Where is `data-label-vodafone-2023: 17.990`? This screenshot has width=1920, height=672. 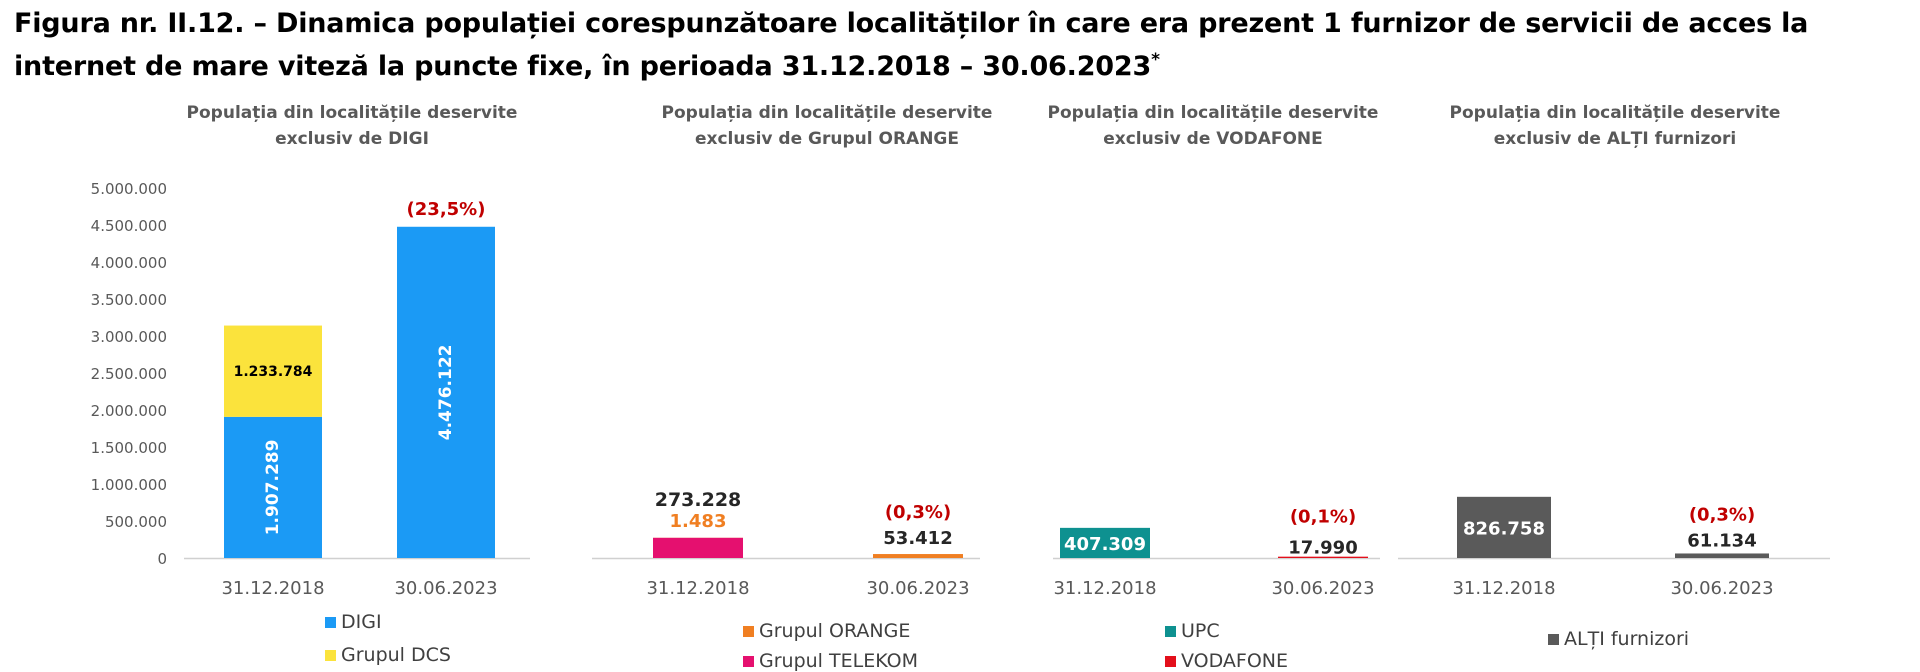 data-label-vodafone-2023: 17.990 is located at coordinates (1322, 548).